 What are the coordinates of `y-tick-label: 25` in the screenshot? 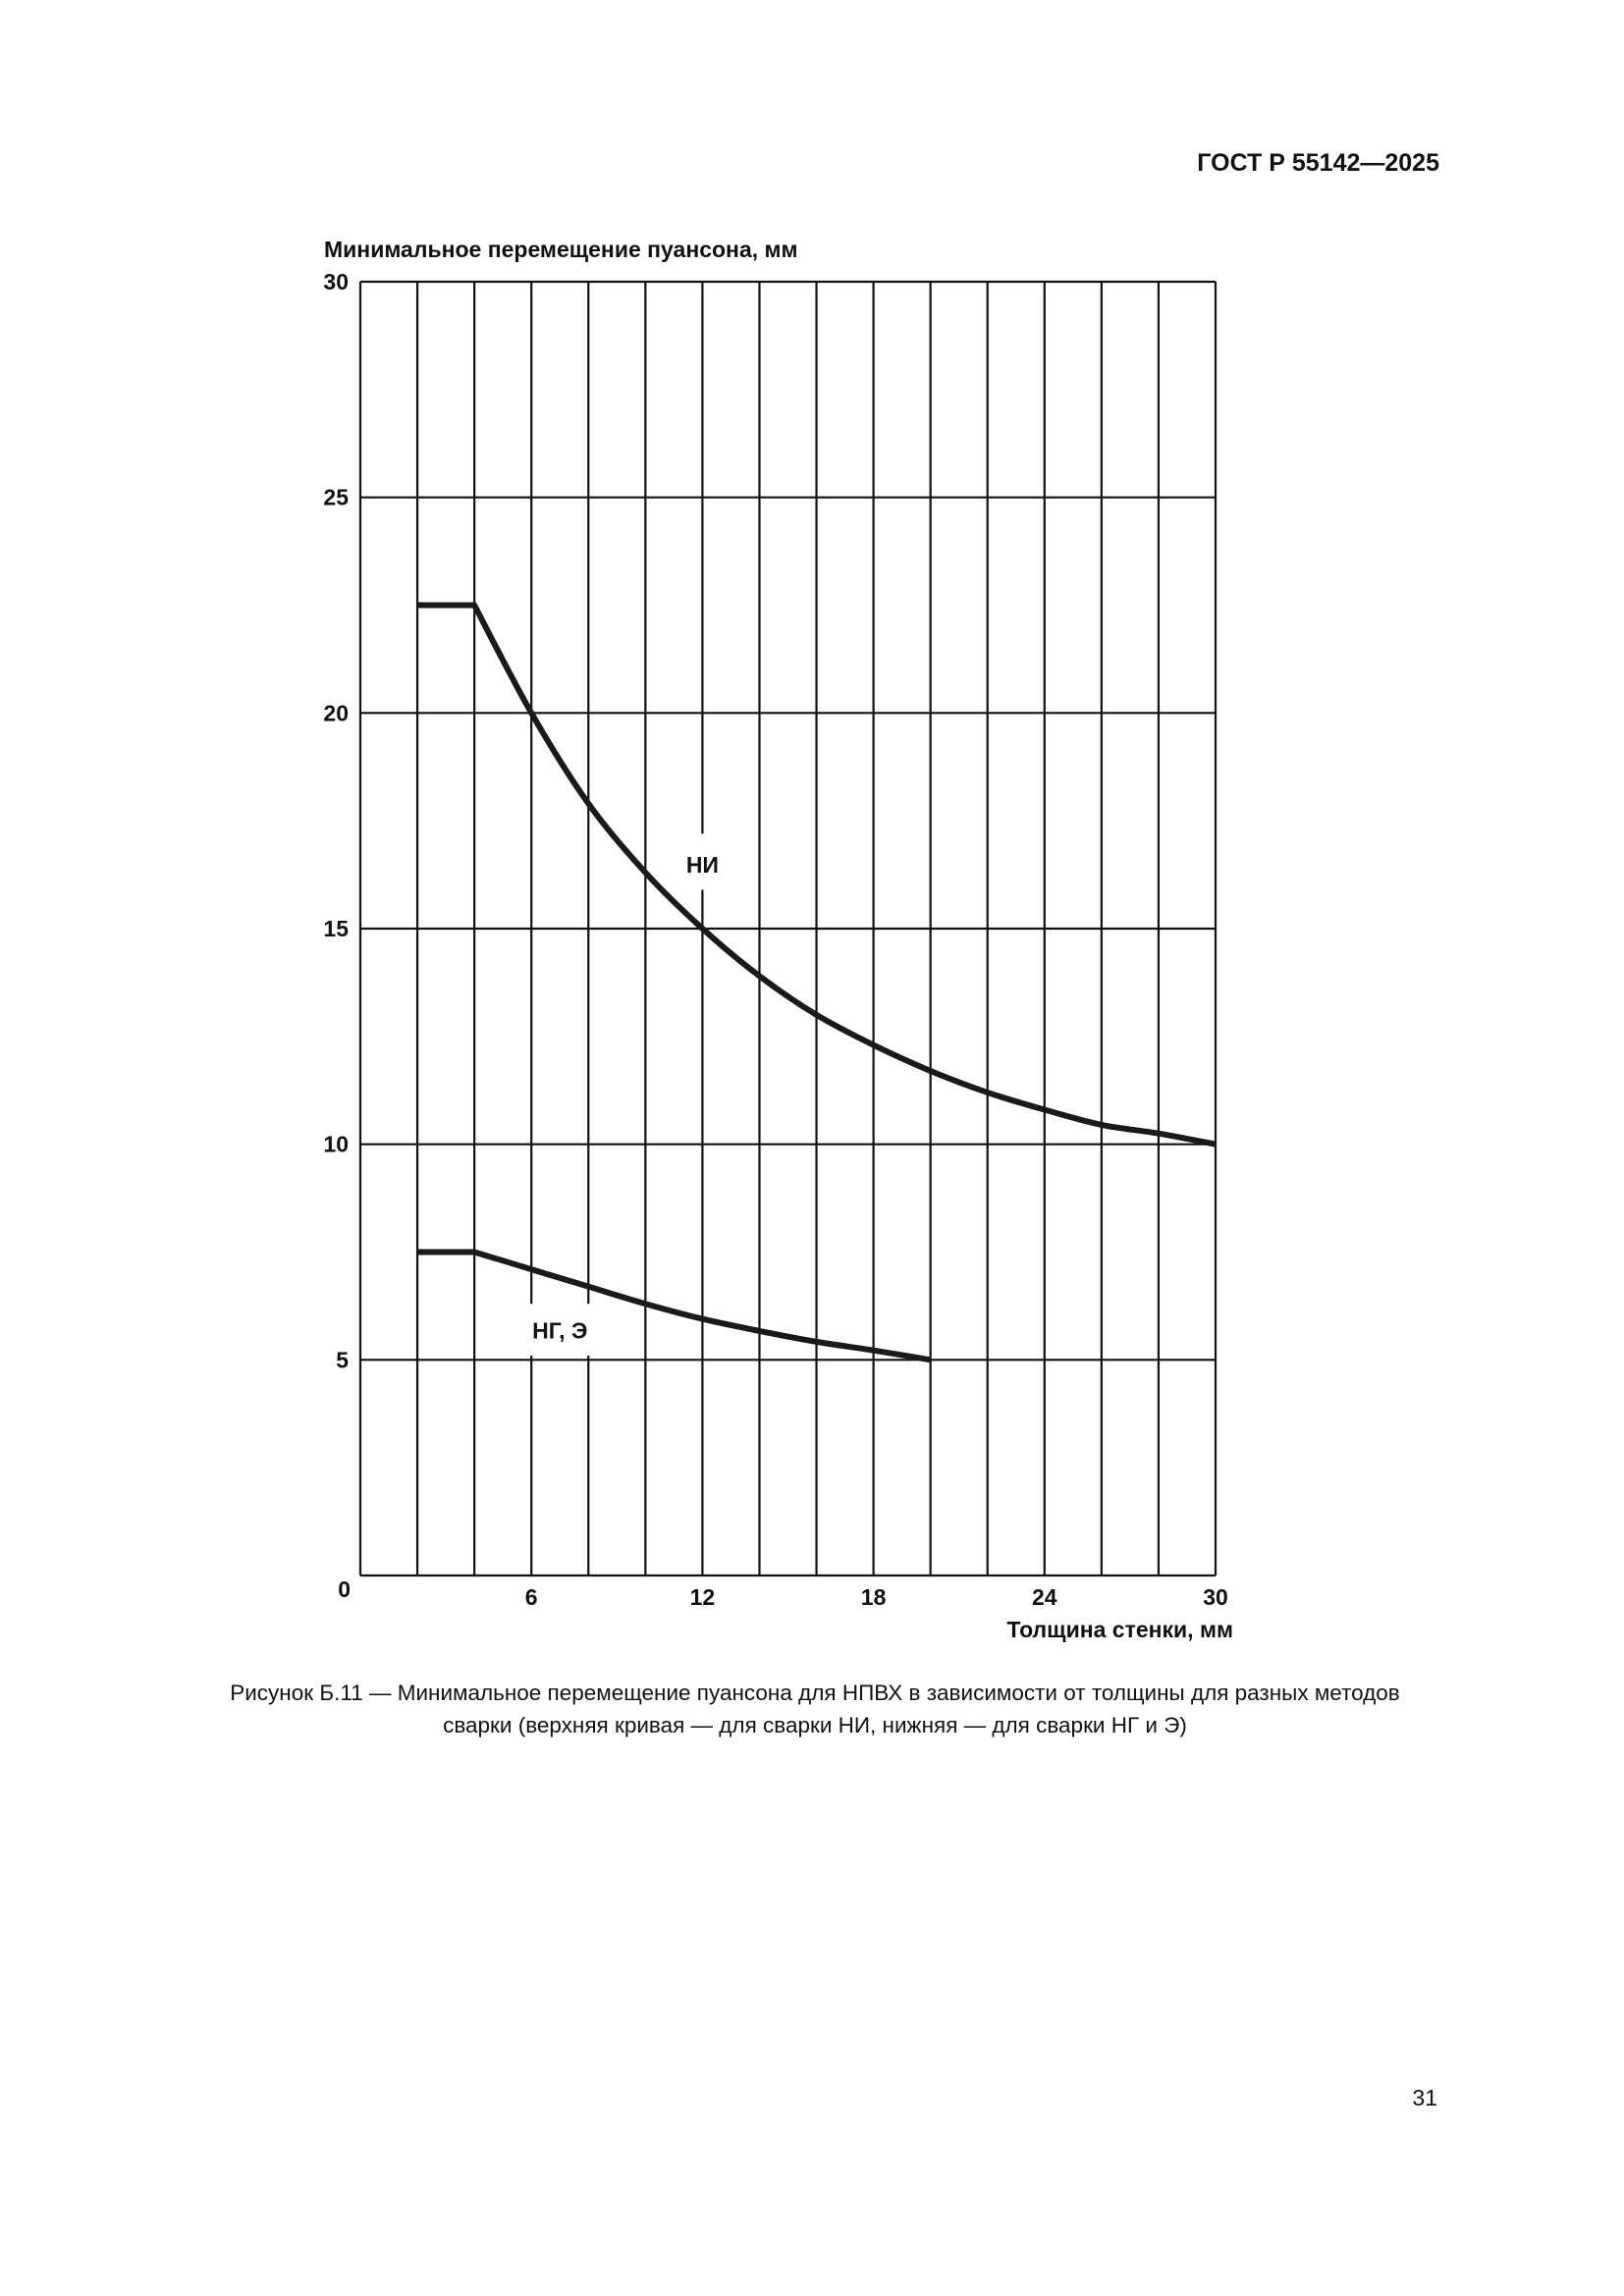 It's located at (336, 498).